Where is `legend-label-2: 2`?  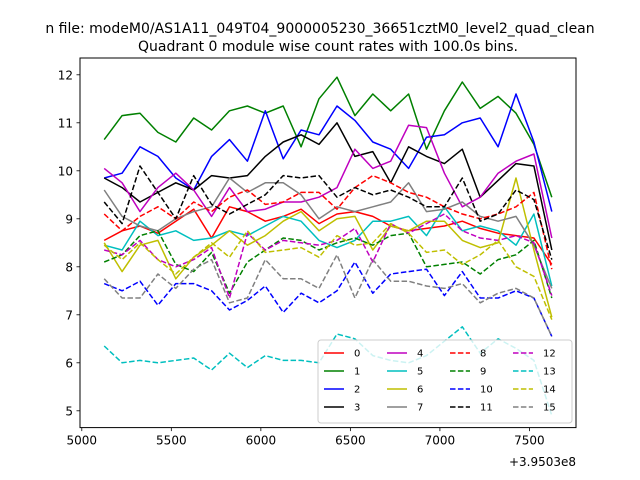
legend-label-2: 2 is located at coordinates (357, 390).